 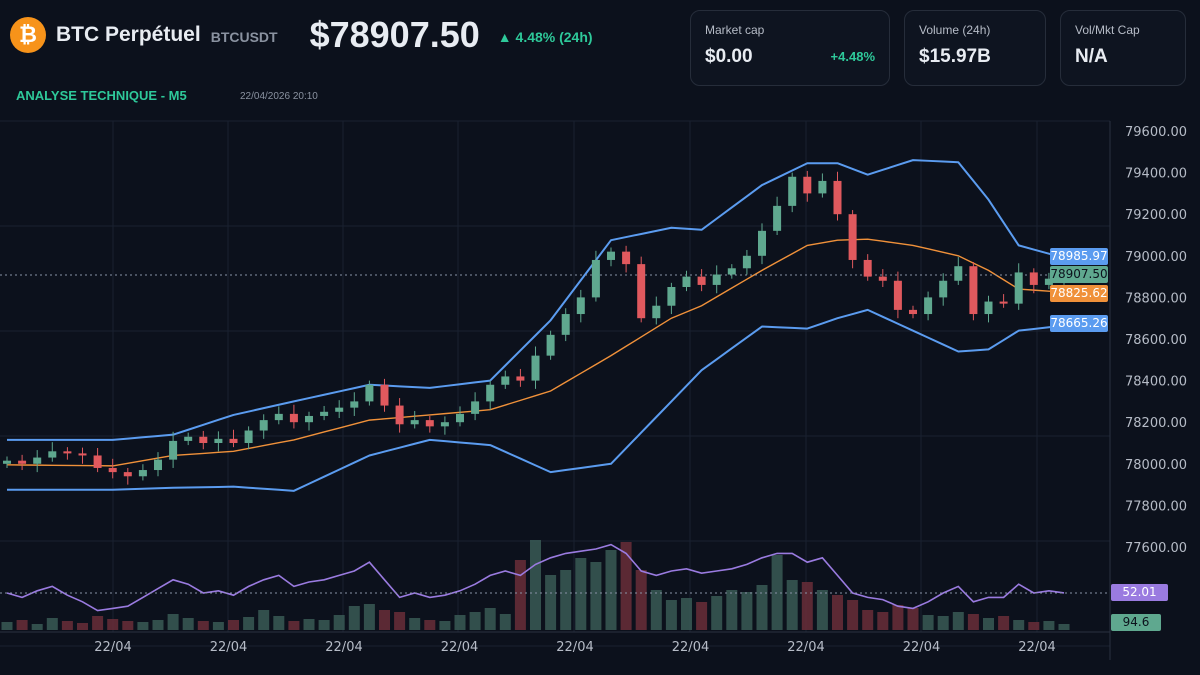 What do you see at coordinates (1156, 174) in the screenshot?
I see `y-tick-label: 79400.00` at bounding box center [1156, 174].